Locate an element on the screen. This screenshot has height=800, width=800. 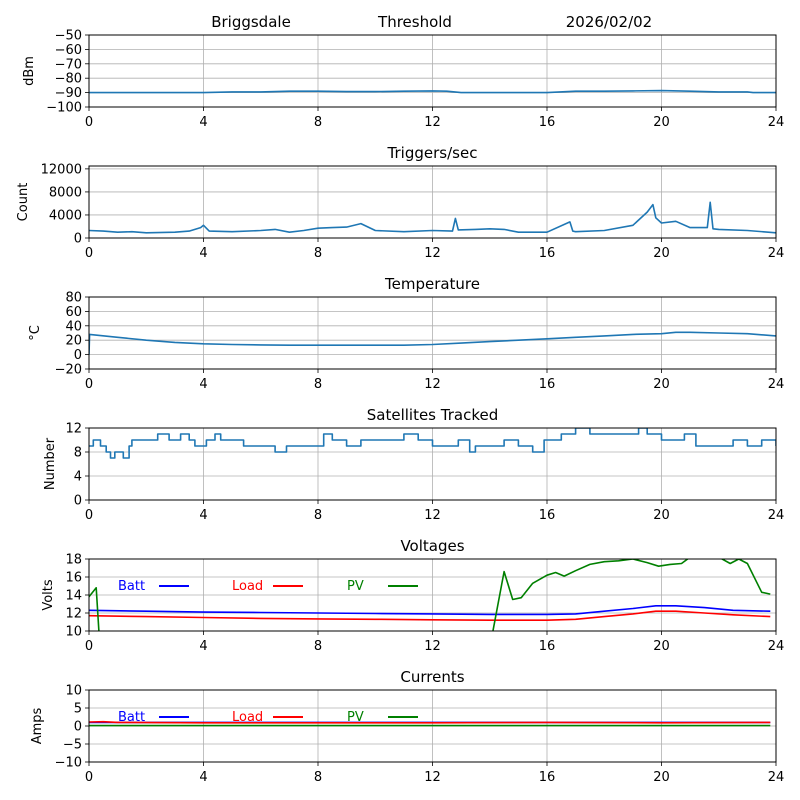
chart-title: Satellites Tracked is located at coordinates (432, 415).